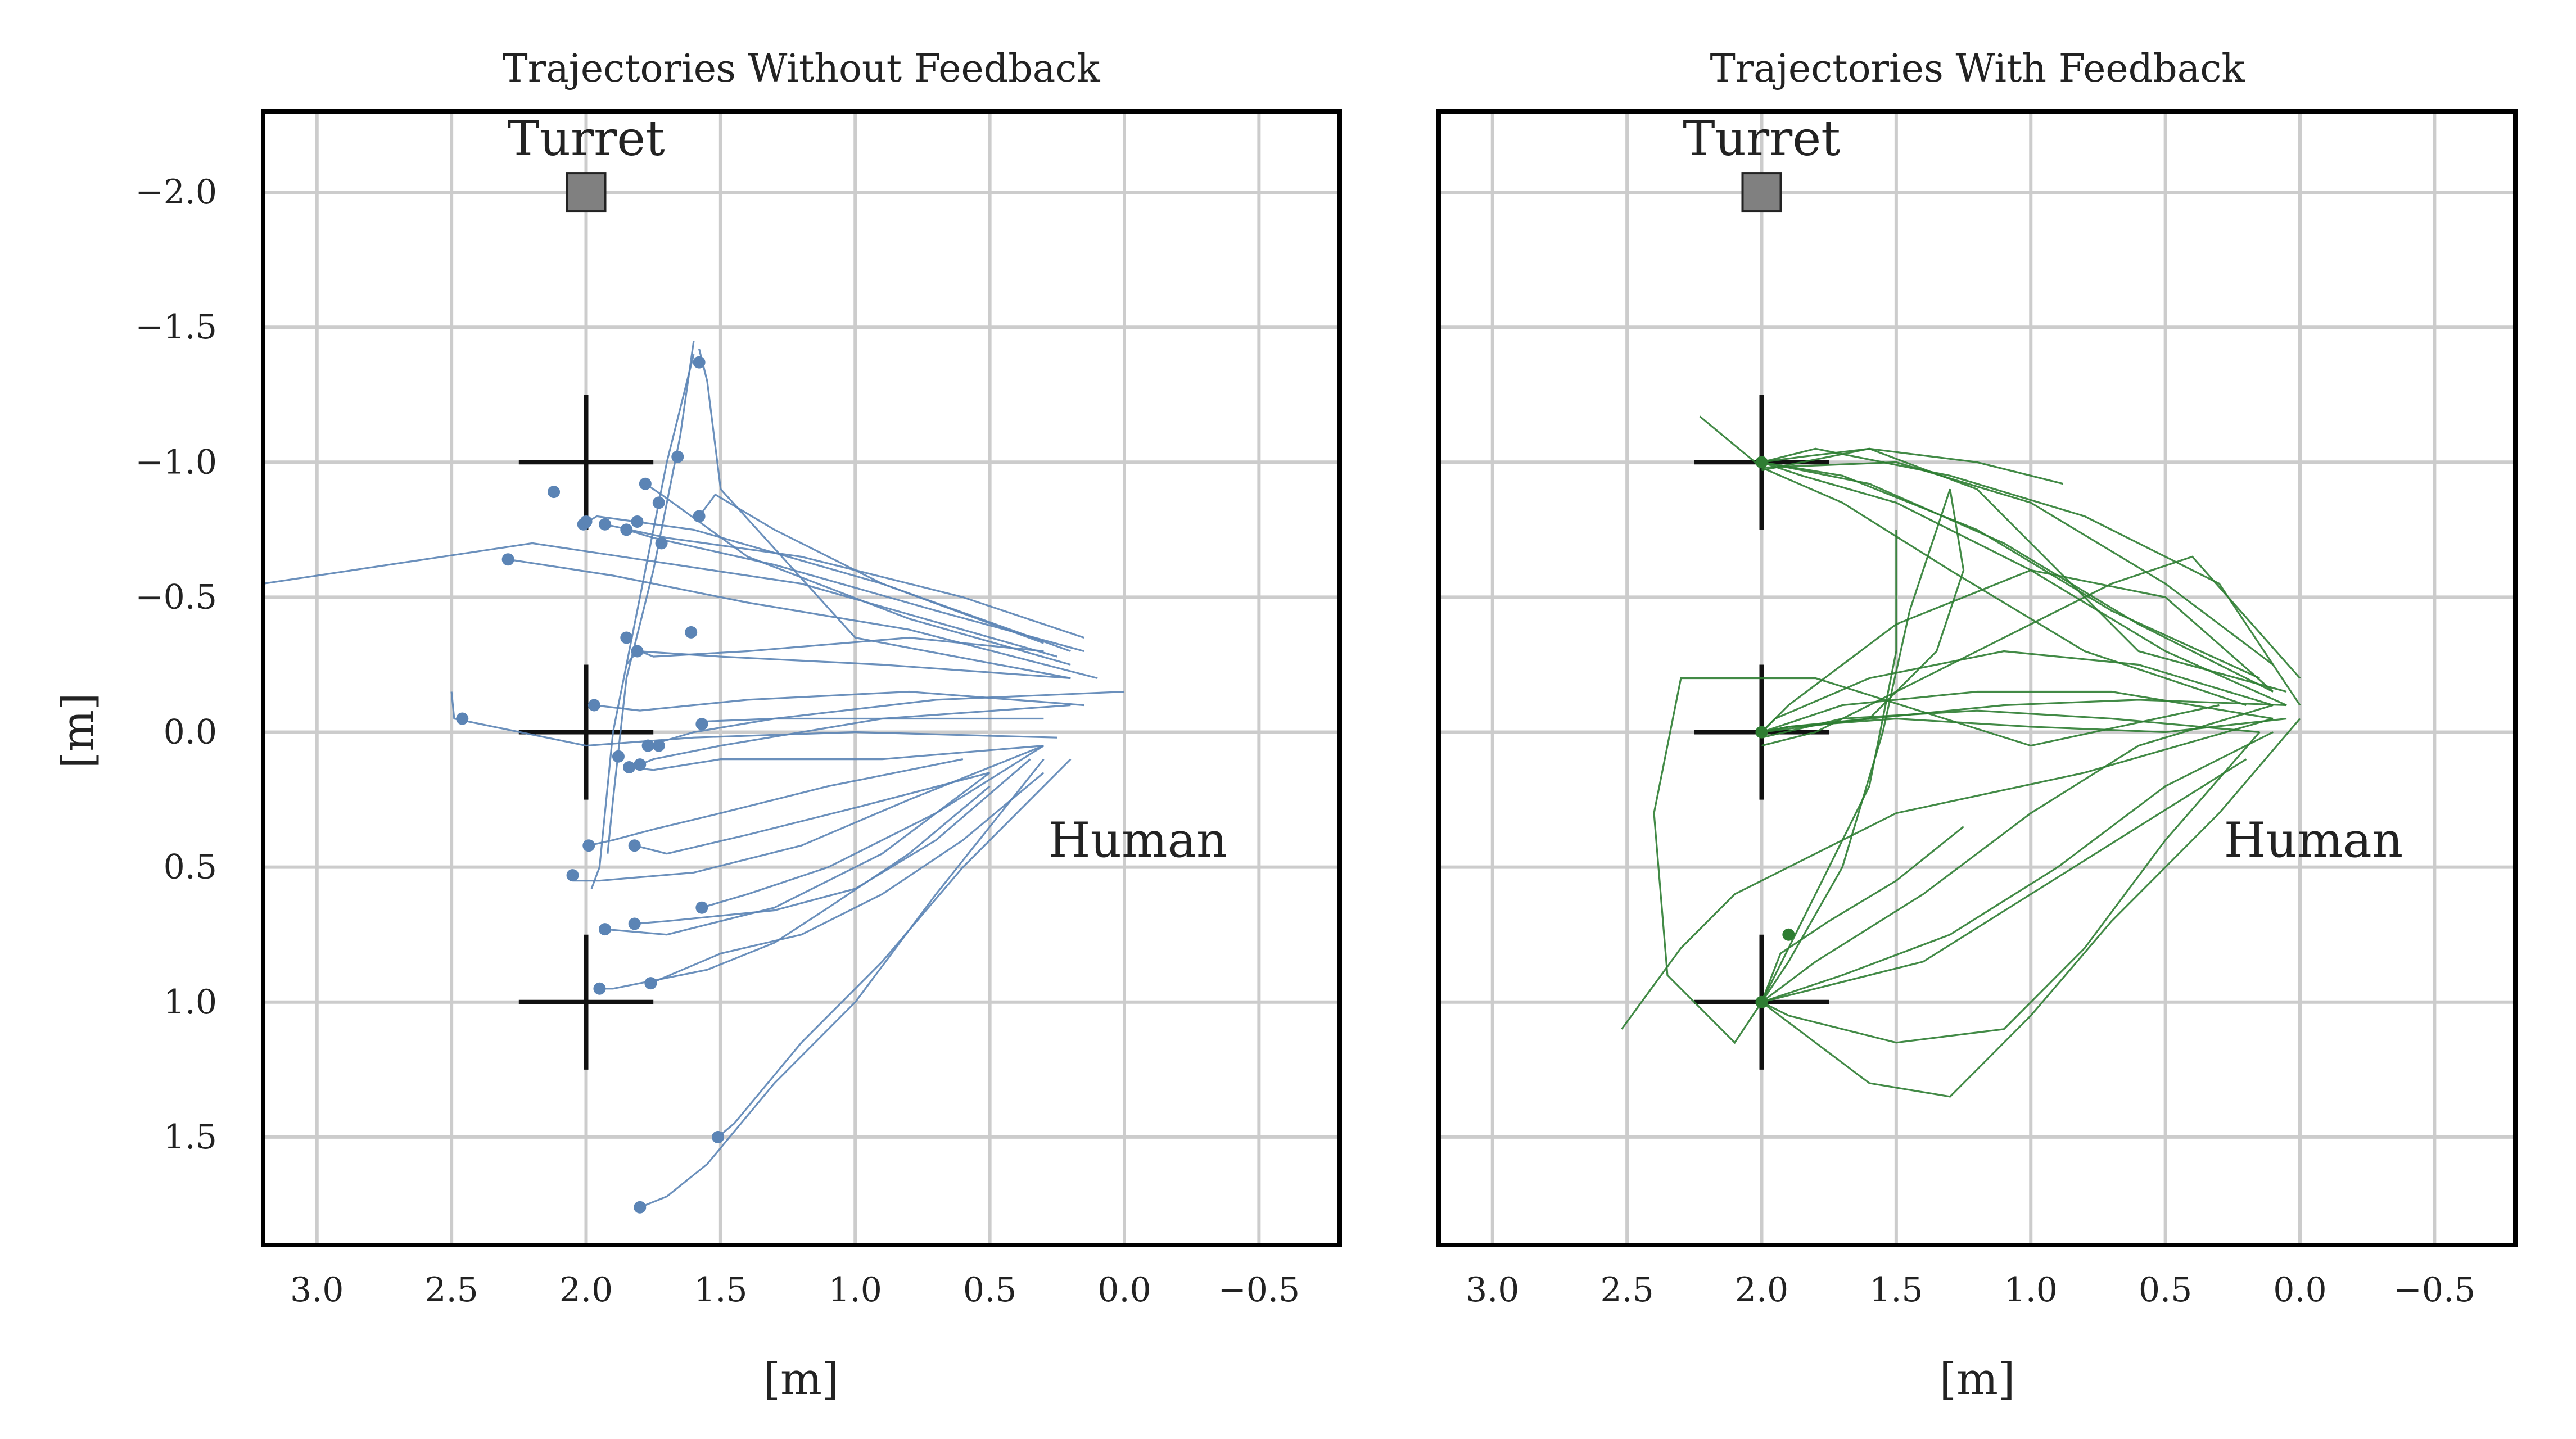 The width and height of the screenshot is (2576, 1439). I want to click on panel-title-with-feedback: Trajectories With Feedback, so click(1977, 69).